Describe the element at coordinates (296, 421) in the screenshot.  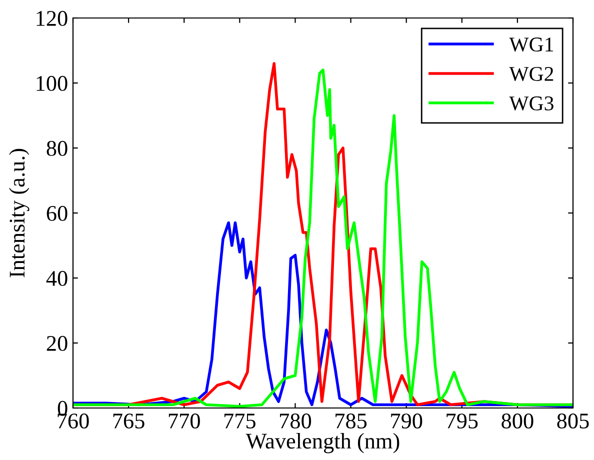
I see `x-tick-label: 780` at that location.